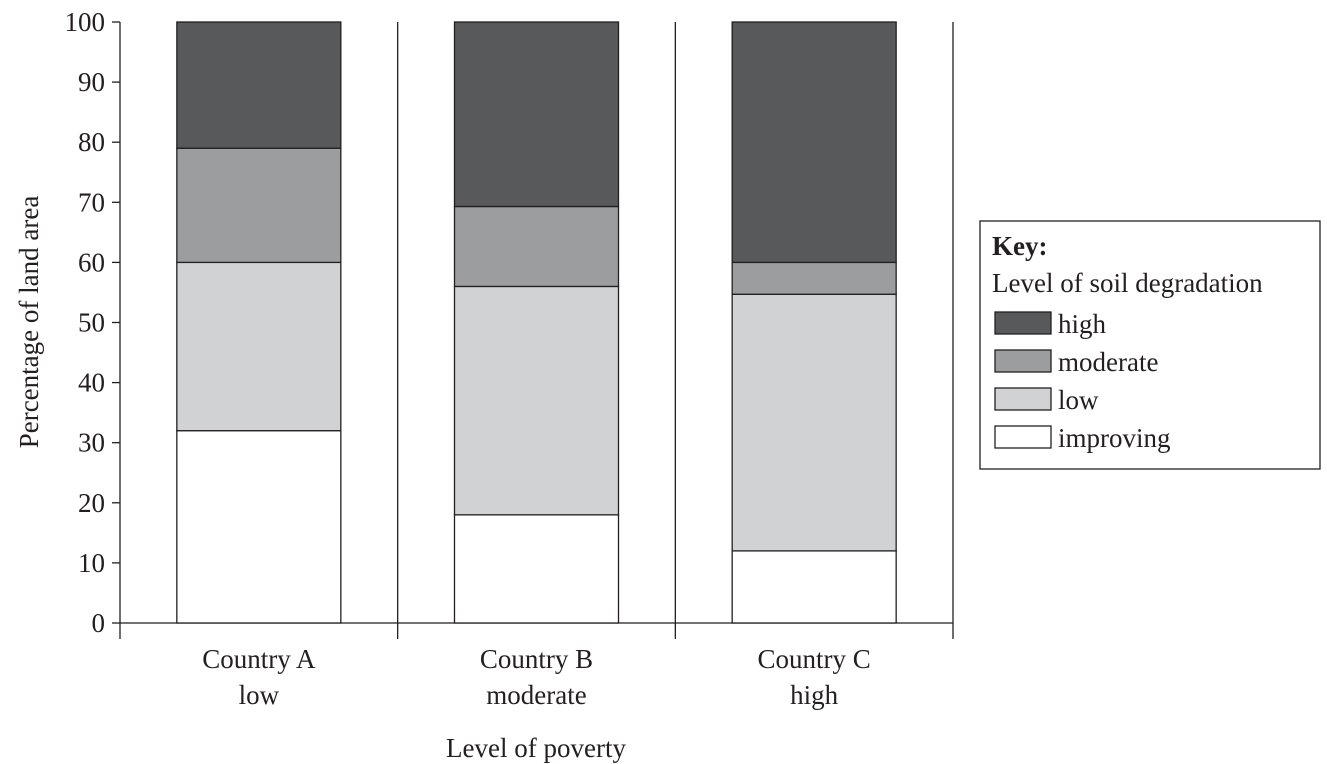 Image resolution: width=1327 pixels, height=764 pixels. I want to click on category-level-label: moderate, so click(536, 695).